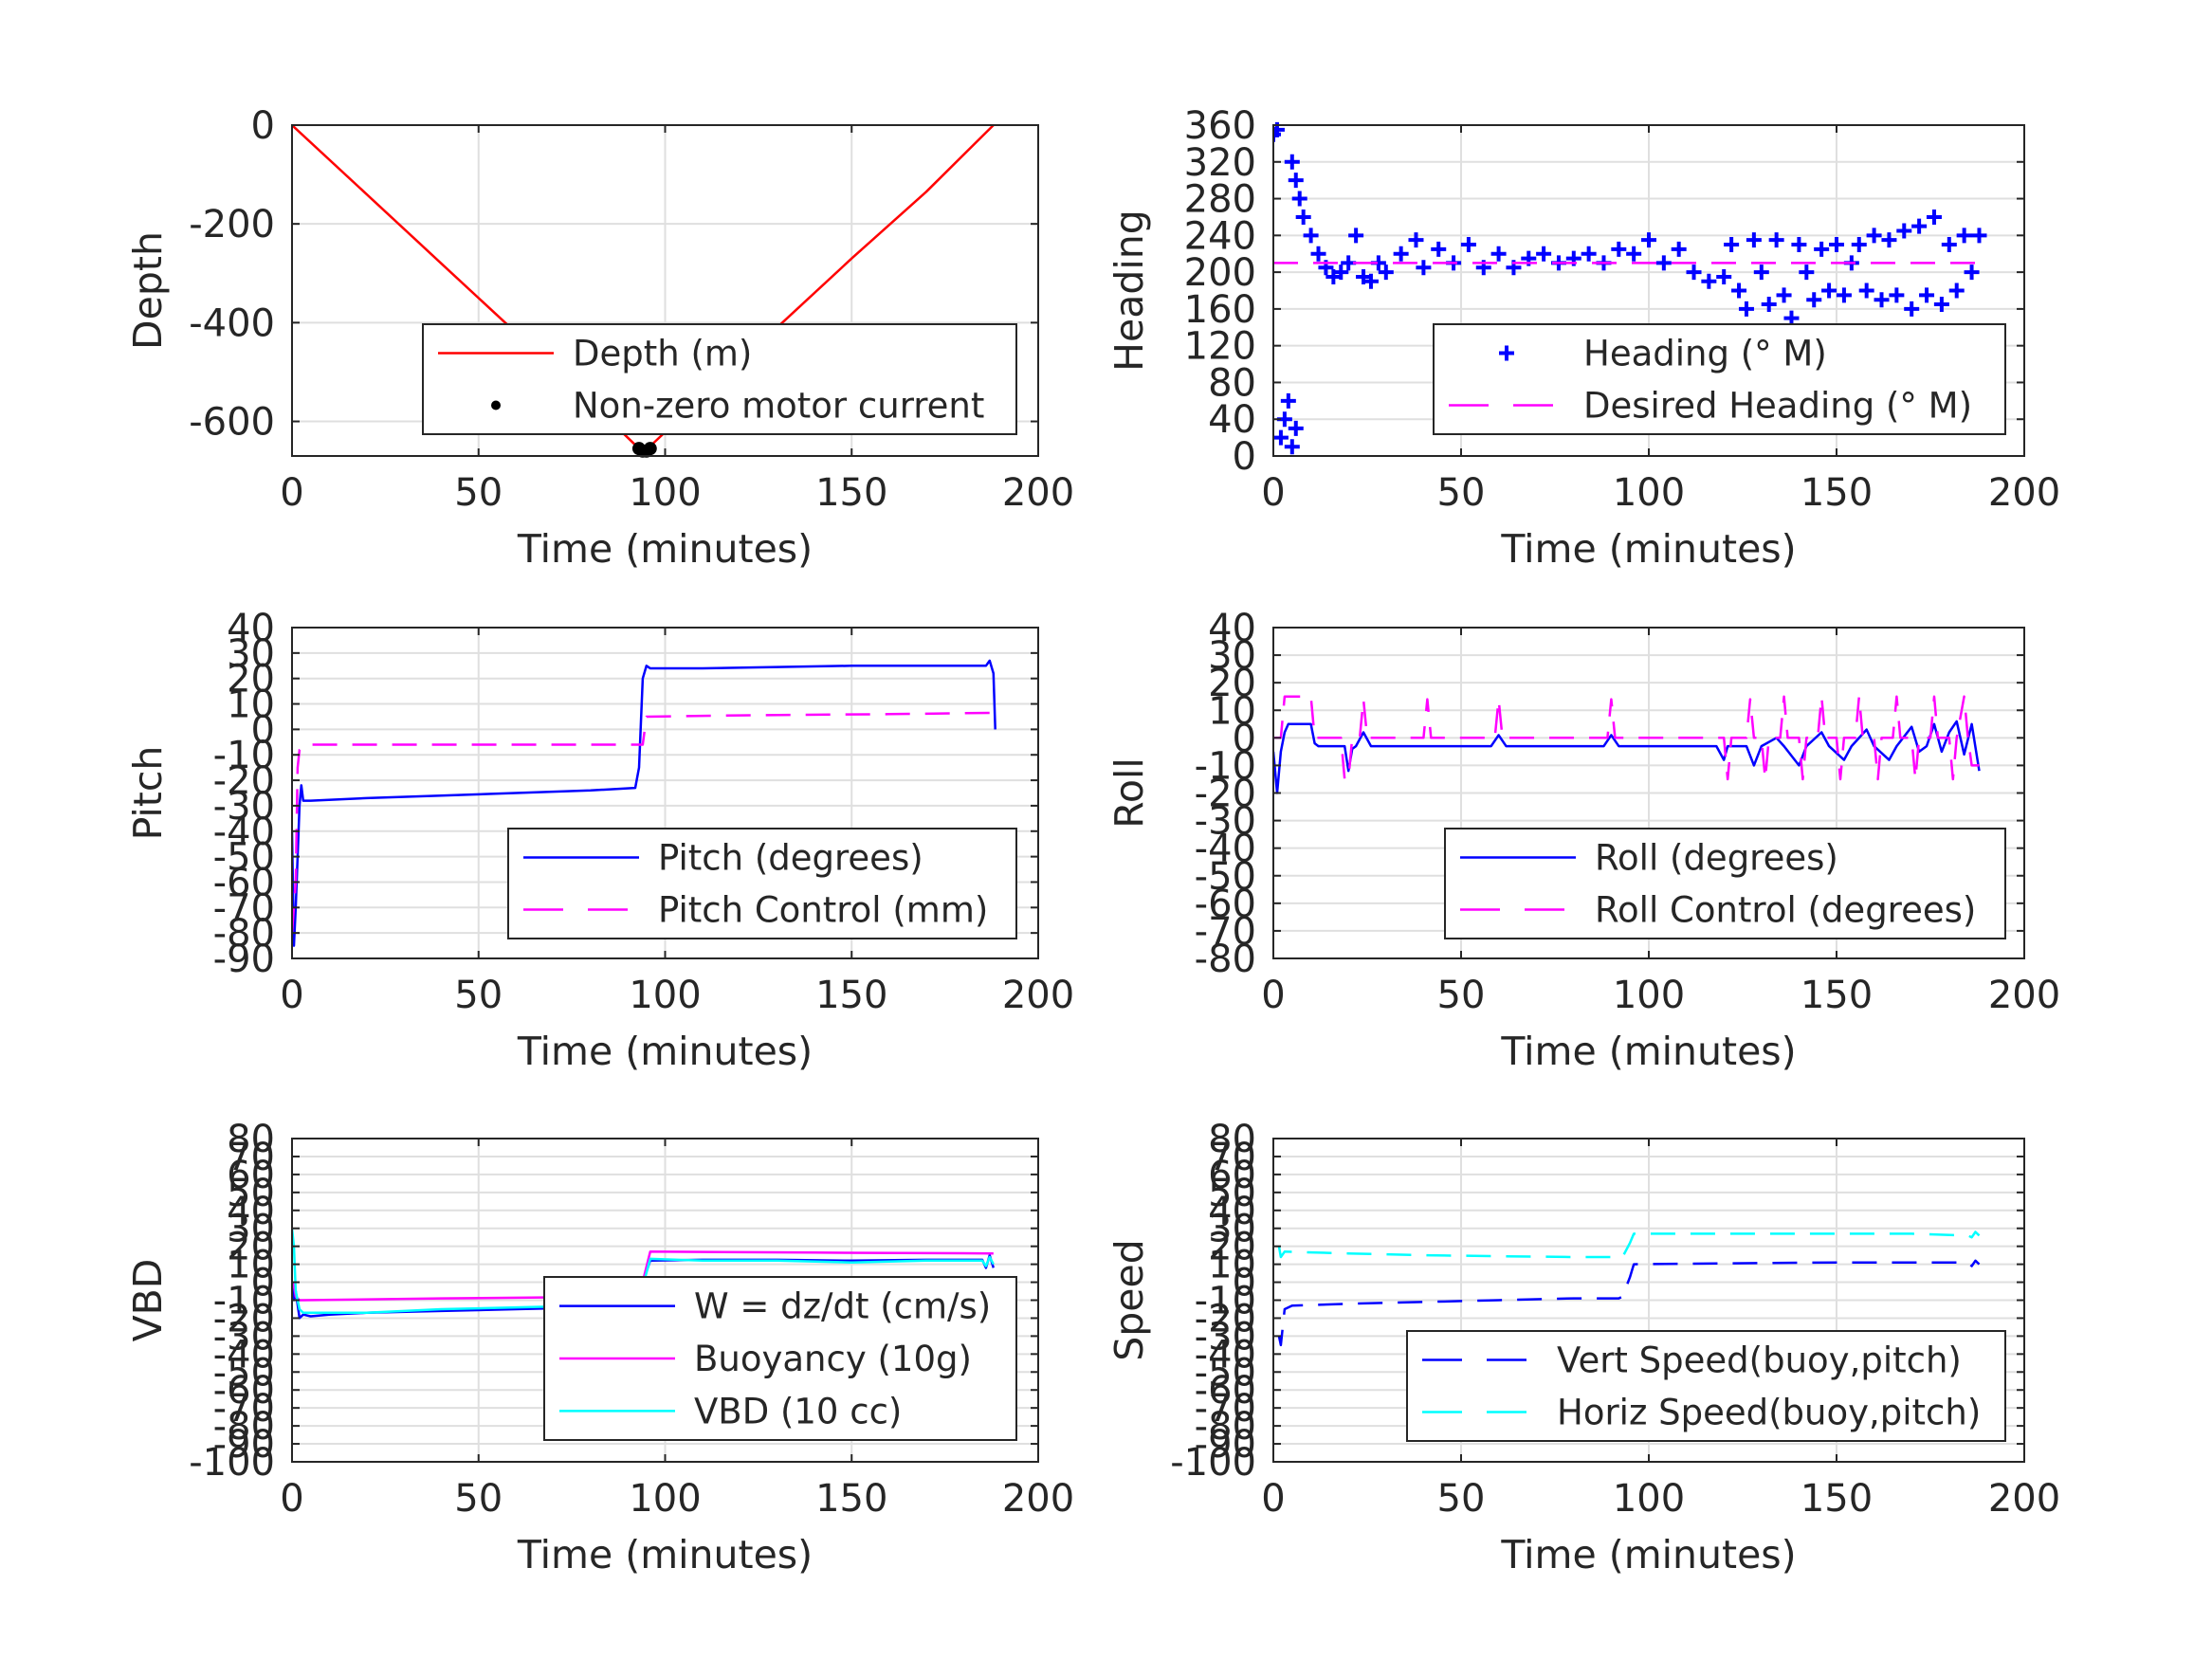 The width and height of the screenshot is (2212, 1659). What do you see at coordinates (244, 781) in the screenshot?
I see `y-tick-label: -20` at bounding box center [244, 781].